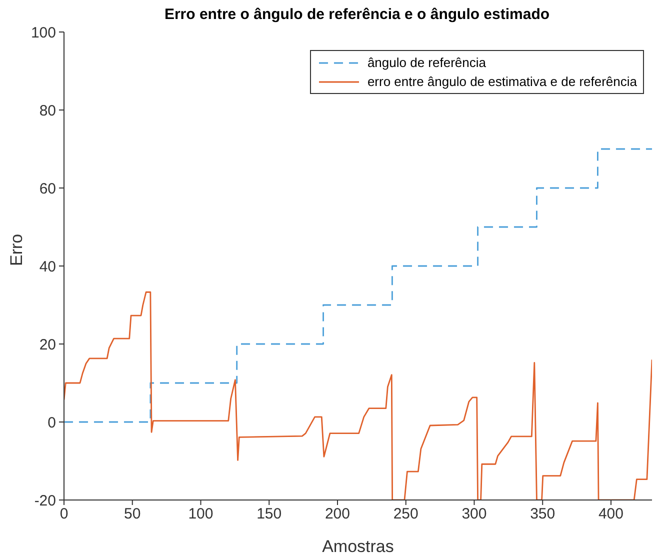 This screenshot has height=558, width=654. Describe the element at coordinates (47, 111) in the screenshot. I see `y-tick-label: 80` at that location.